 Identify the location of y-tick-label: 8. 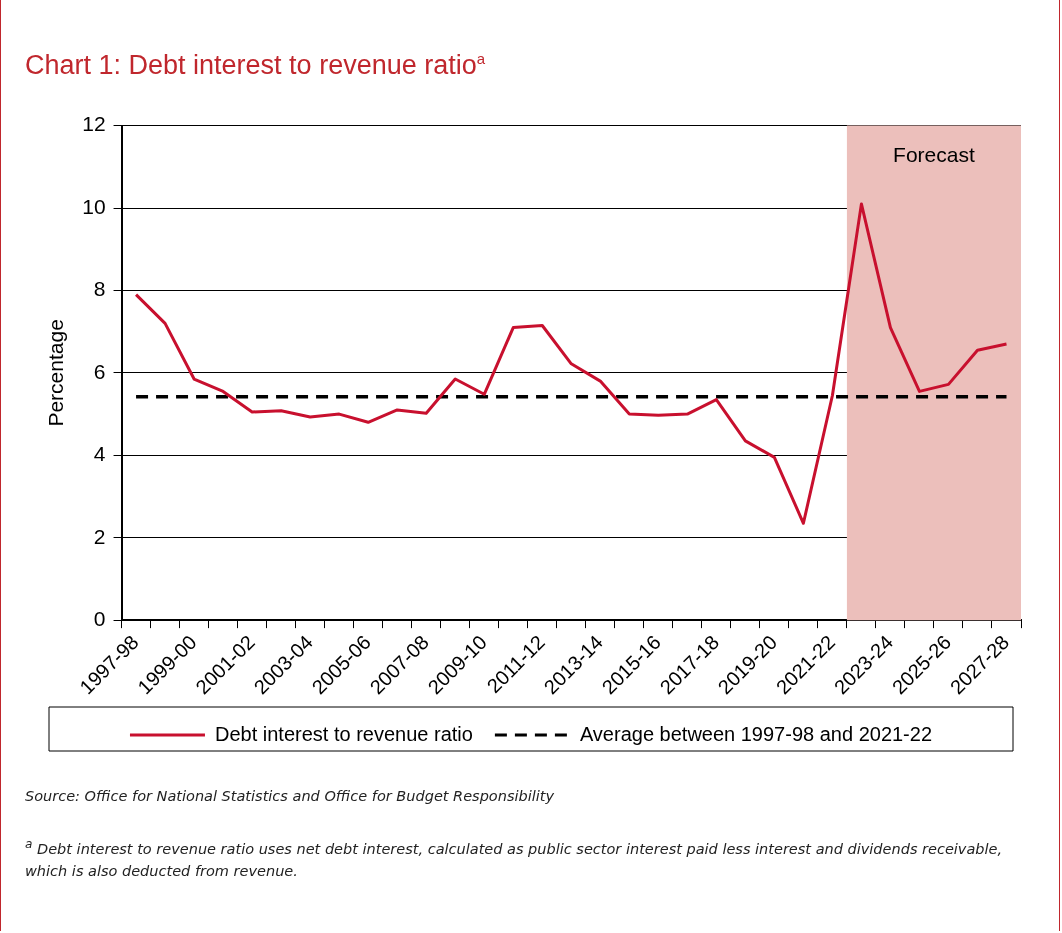
(99, 289).